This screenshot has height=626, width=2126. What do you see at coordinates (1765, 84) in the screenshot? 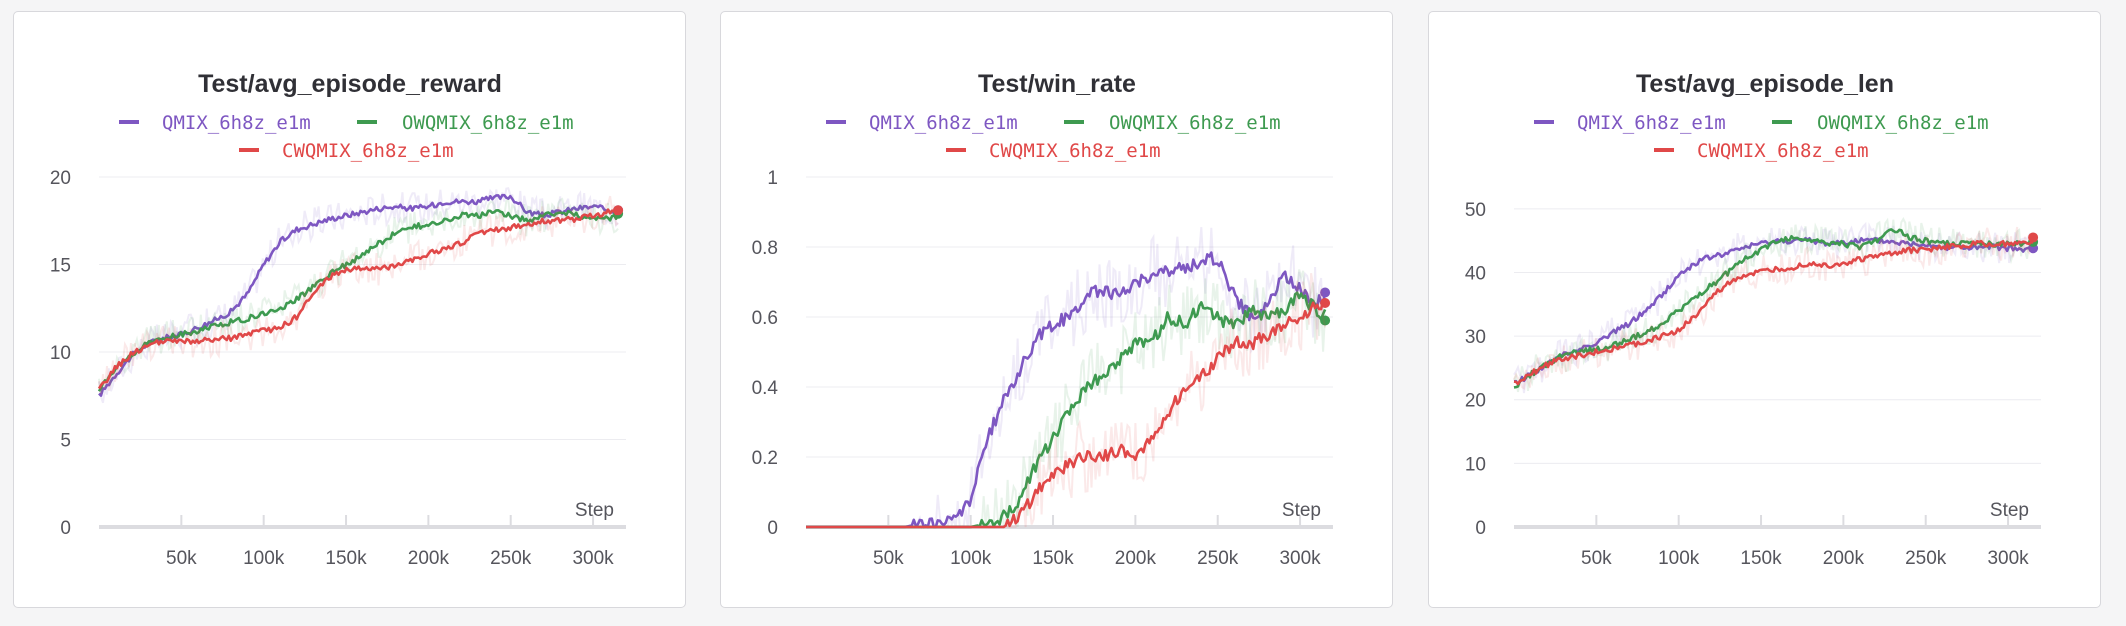
I see `chart-title: Test/avg_episode_len` at bounding box center [1765, 84].